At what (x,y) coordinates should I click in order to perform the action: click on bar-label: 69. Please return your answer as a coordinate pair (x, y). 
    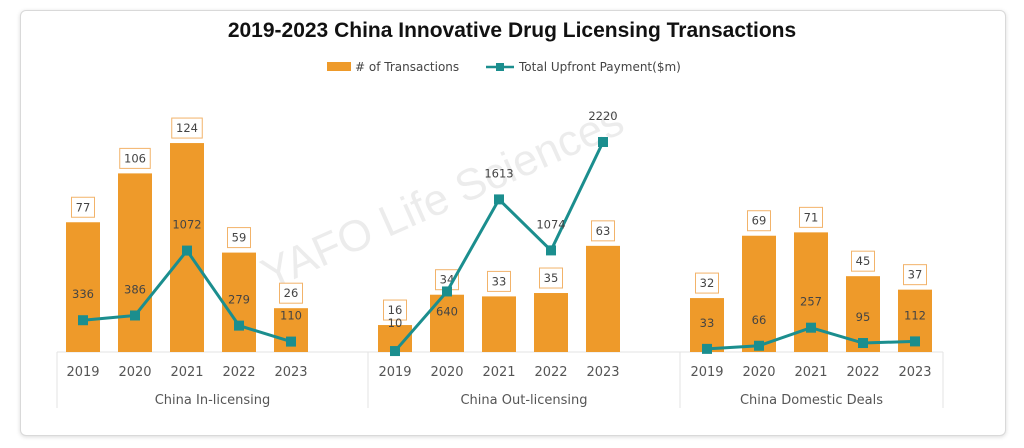
    Looking at the image, I should click on (759, 221).